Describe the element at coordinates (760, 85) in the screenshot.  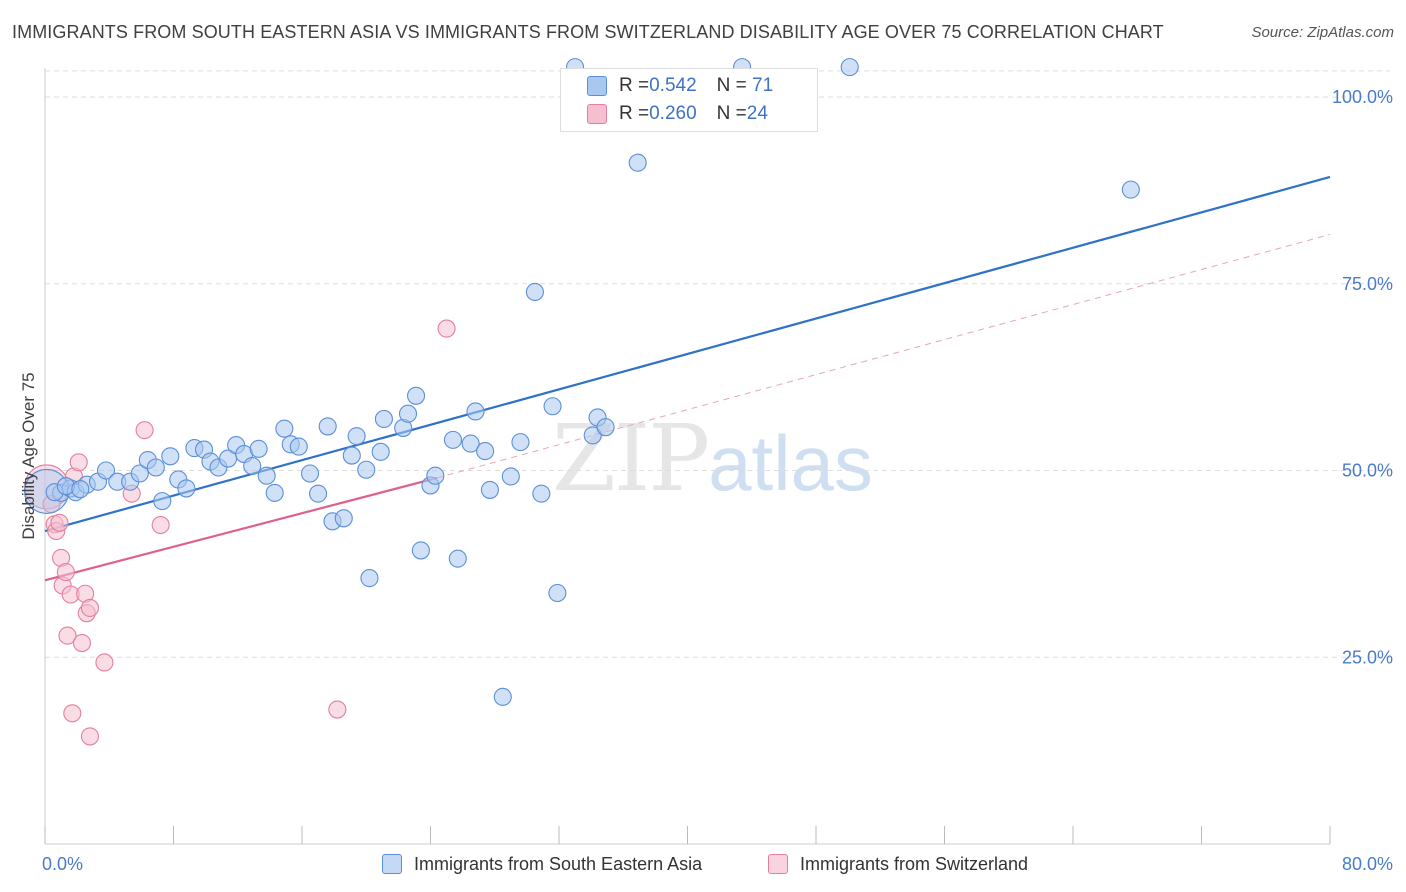
I see `legend-n-value: 71` at that location.